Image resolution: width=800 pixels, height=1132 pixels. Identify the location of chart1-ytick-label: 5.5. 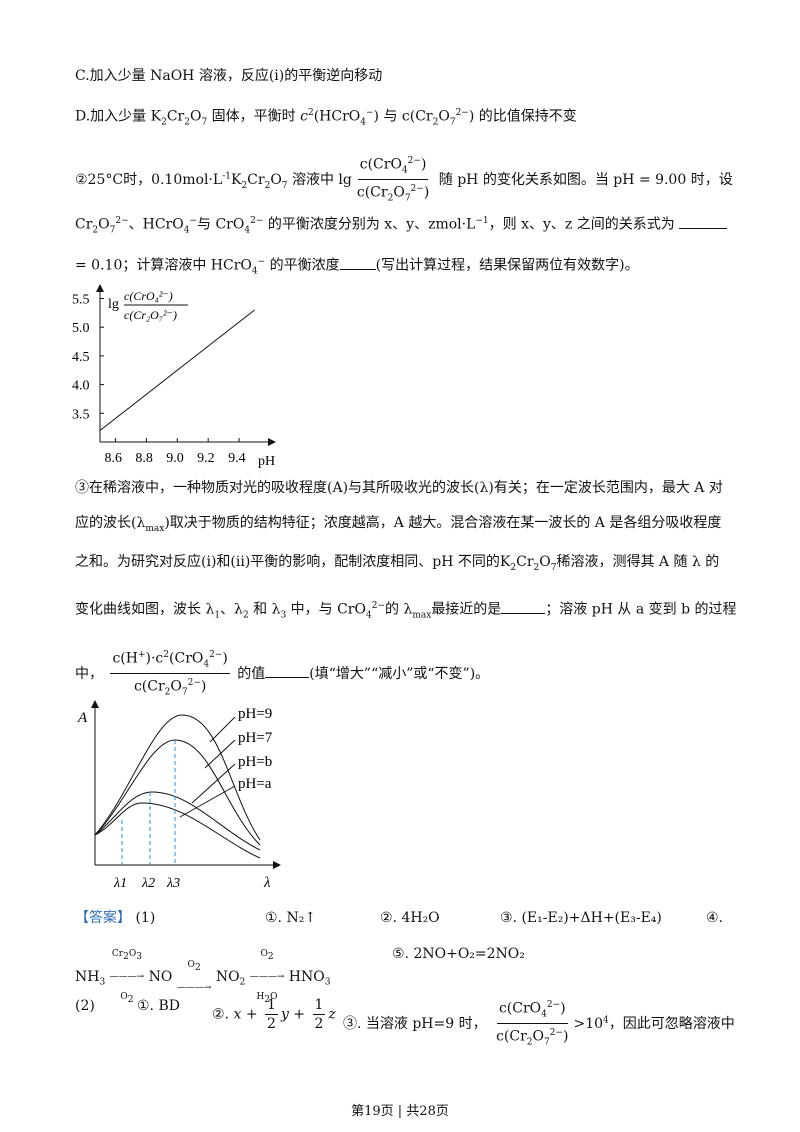
(81, 299).